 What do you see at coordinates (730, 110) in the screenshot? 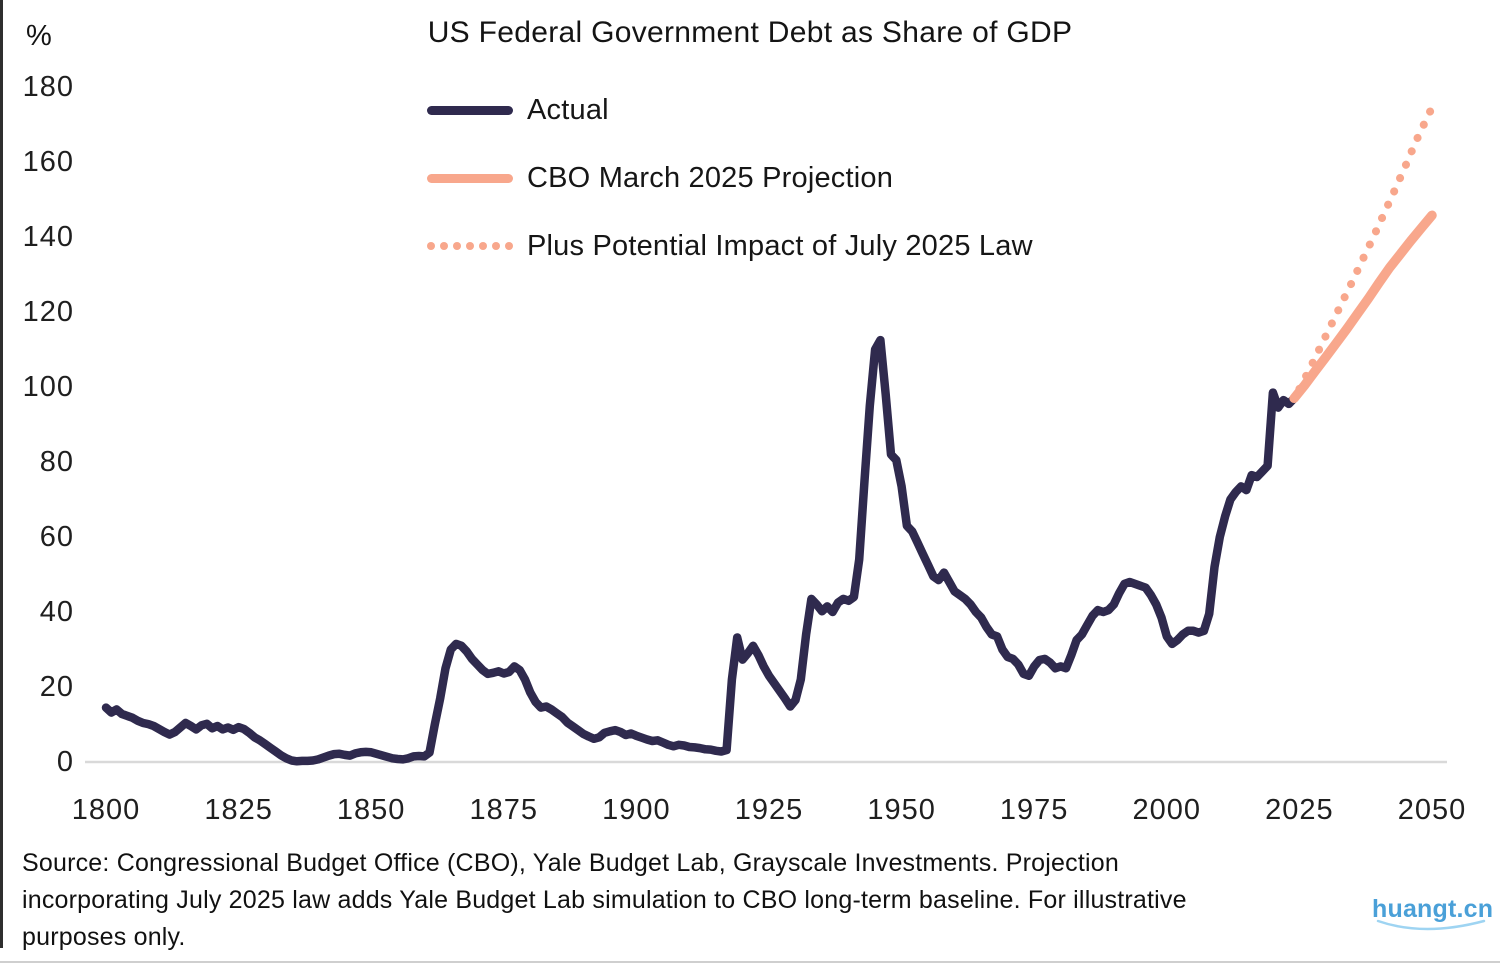
I see `legend-item-actual: Actual` at bounding box center [730, 110].